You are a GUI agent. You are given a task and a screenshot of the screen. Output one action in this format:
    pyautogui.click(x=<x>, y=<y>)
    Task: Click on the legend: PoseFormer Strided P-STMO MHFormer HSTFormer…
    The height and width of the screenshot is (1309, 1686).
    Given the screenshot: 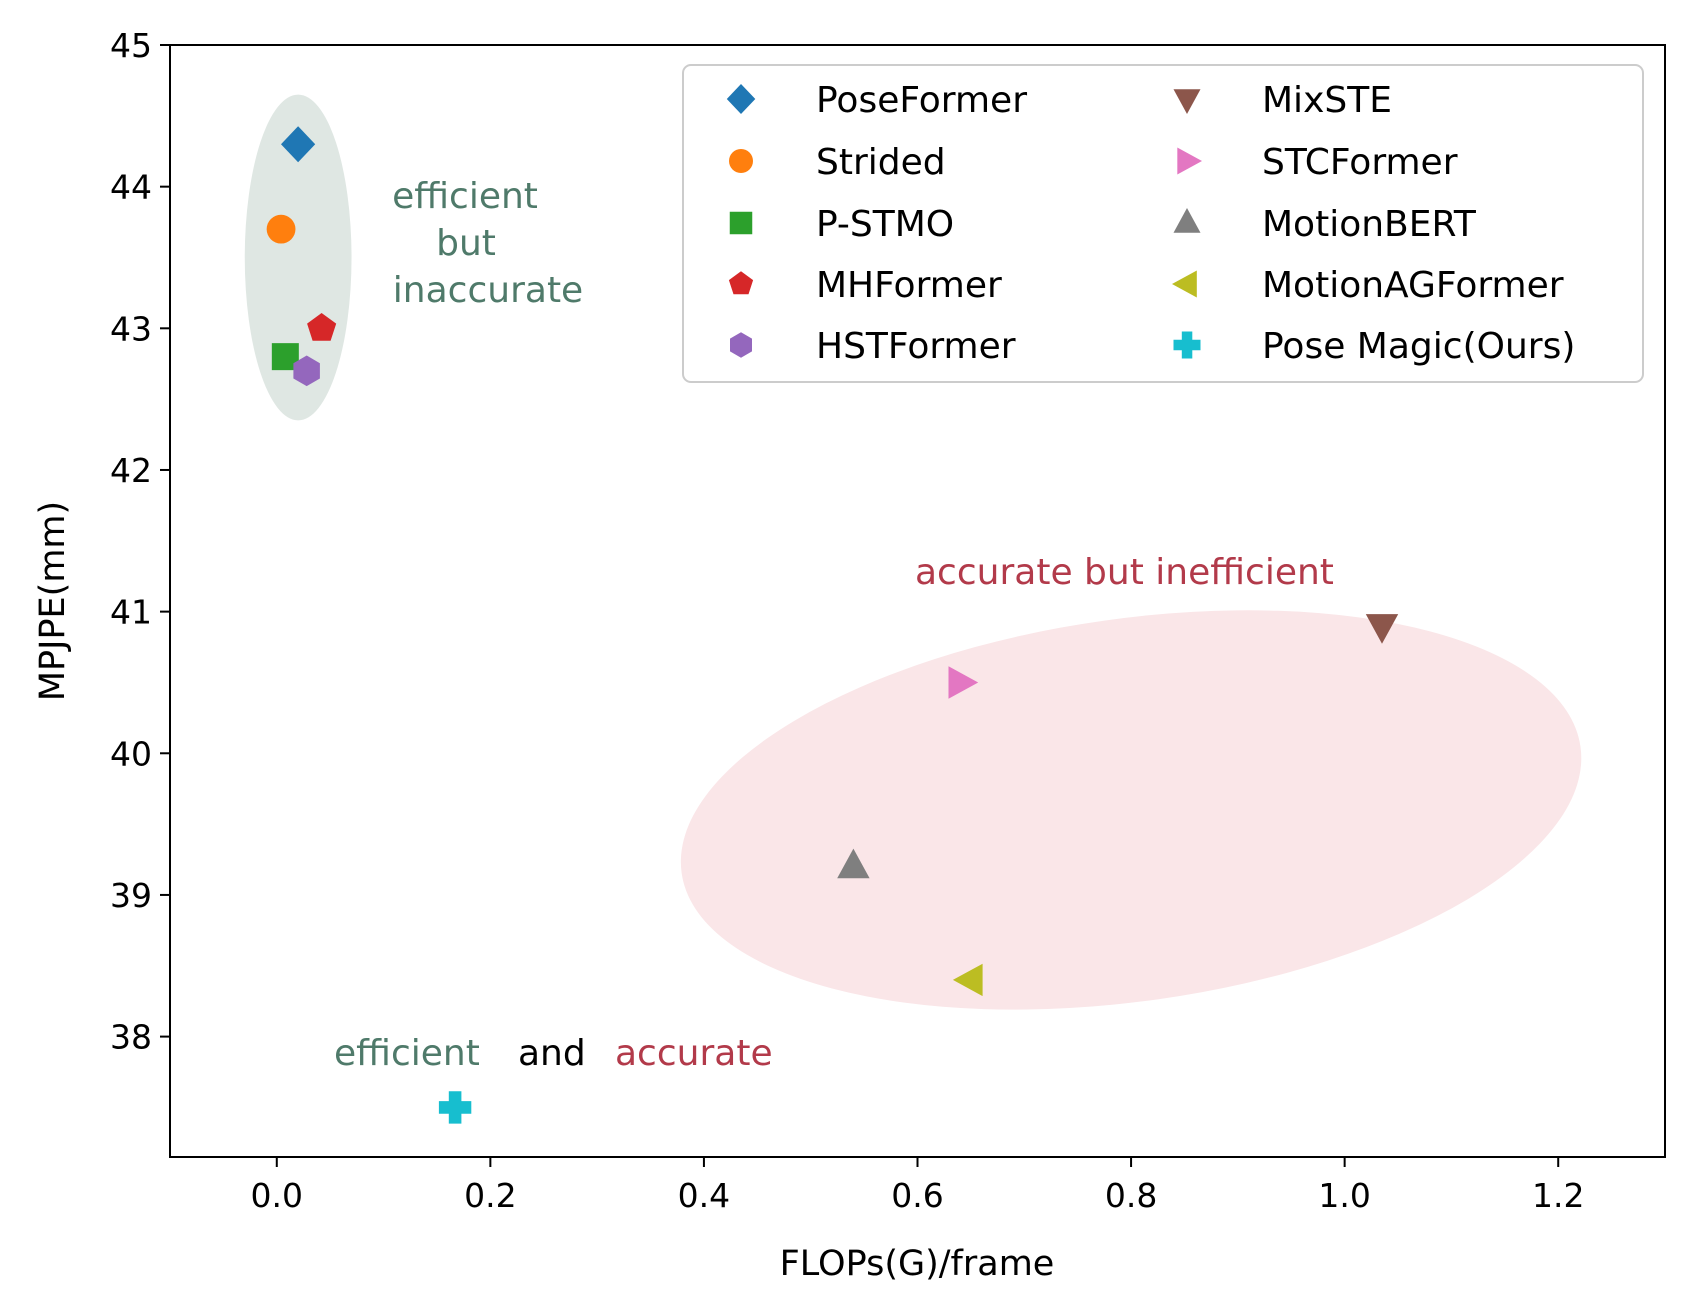 What is the action you would take?
    pyautogui.click(x=1163, y=223)
    